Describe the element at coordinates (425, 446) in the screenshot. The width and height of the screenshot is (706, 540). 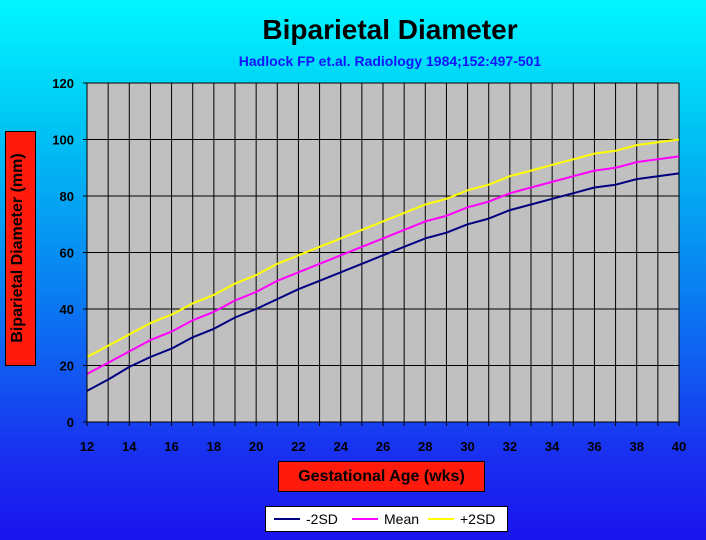
I see `x-tick-label: 28` at that location.